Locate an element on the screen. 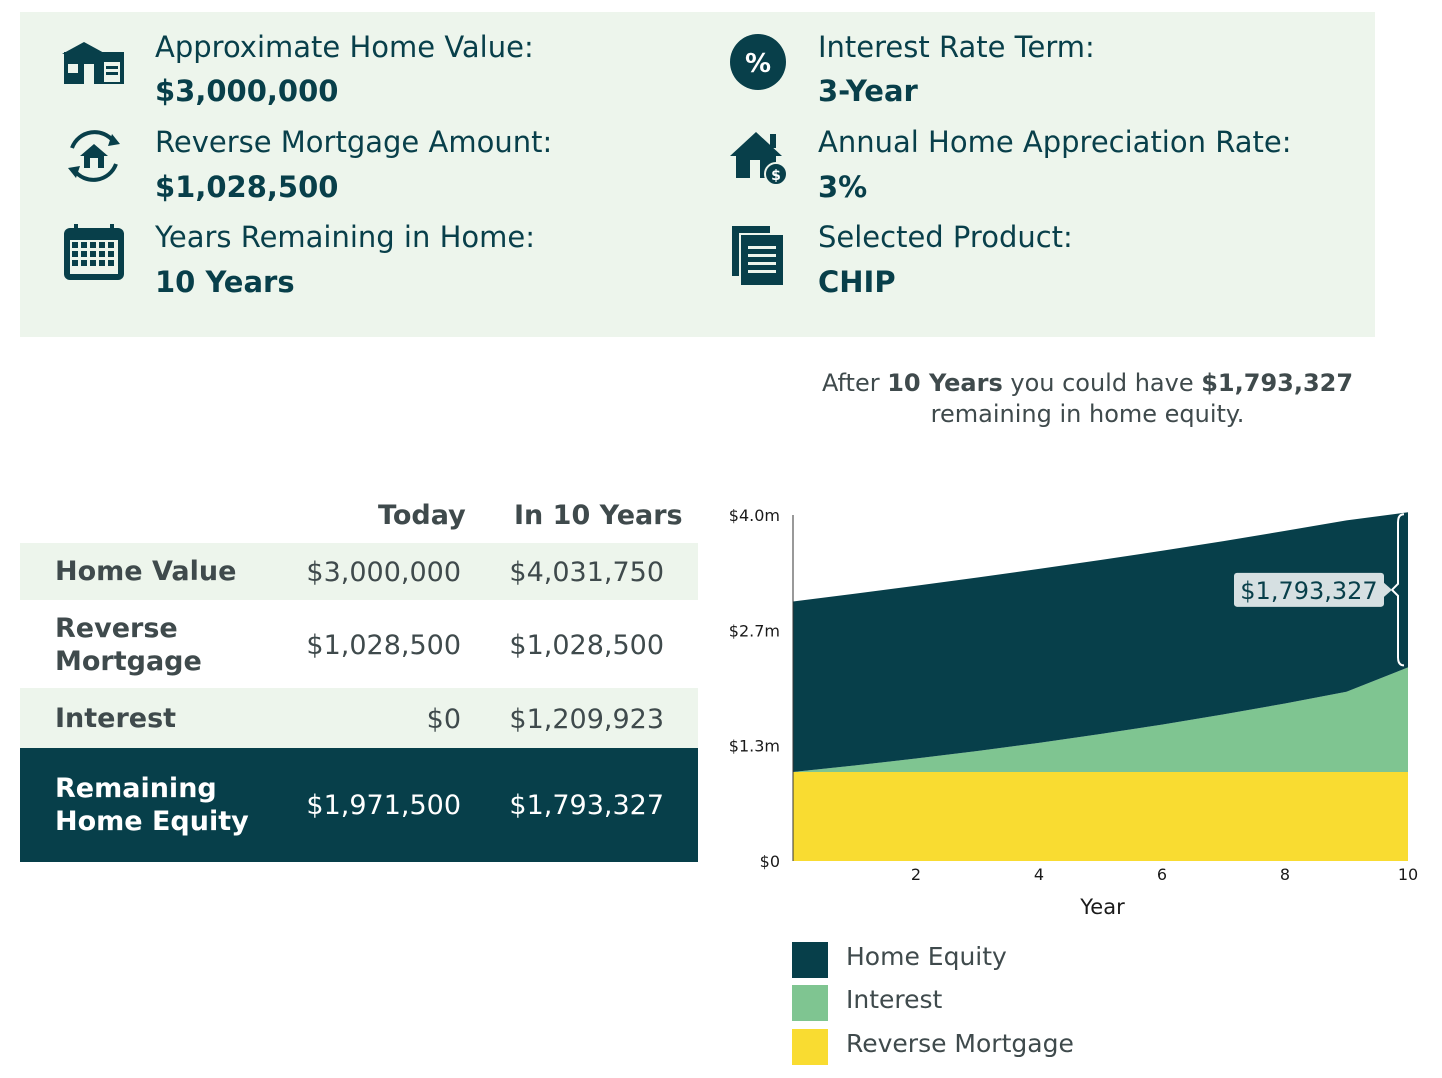 The width and height of the screenshot is (1442, 1078). row-label: Reverse Mortgage is located at coordinates (128, 645).